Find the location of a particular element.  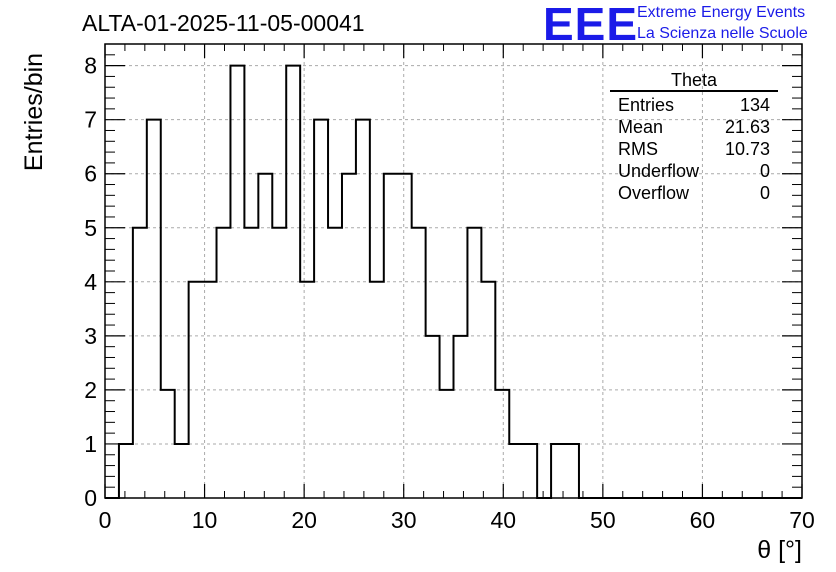

logo-subtitle-2: La Scienza nelle Scuole is located at coordinates (722, 33).